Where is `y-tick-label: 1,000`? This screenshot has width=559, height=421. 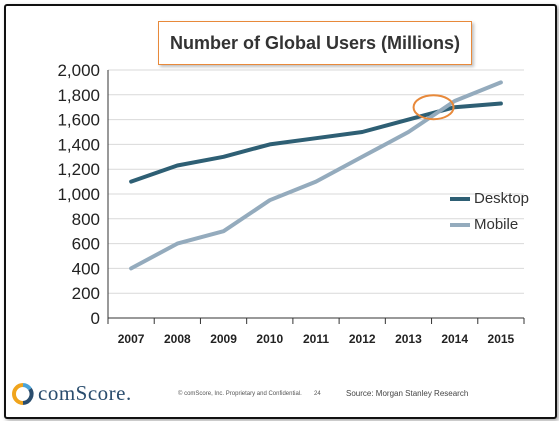 y-tick-label: 1,000 is located at coordinates (78, 194).